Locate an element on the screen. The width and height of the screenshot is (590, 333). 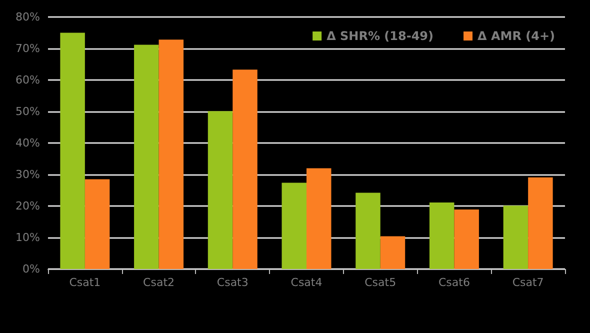
legend-label: Δ AMR (4+) is located at coordinates (516, 36).